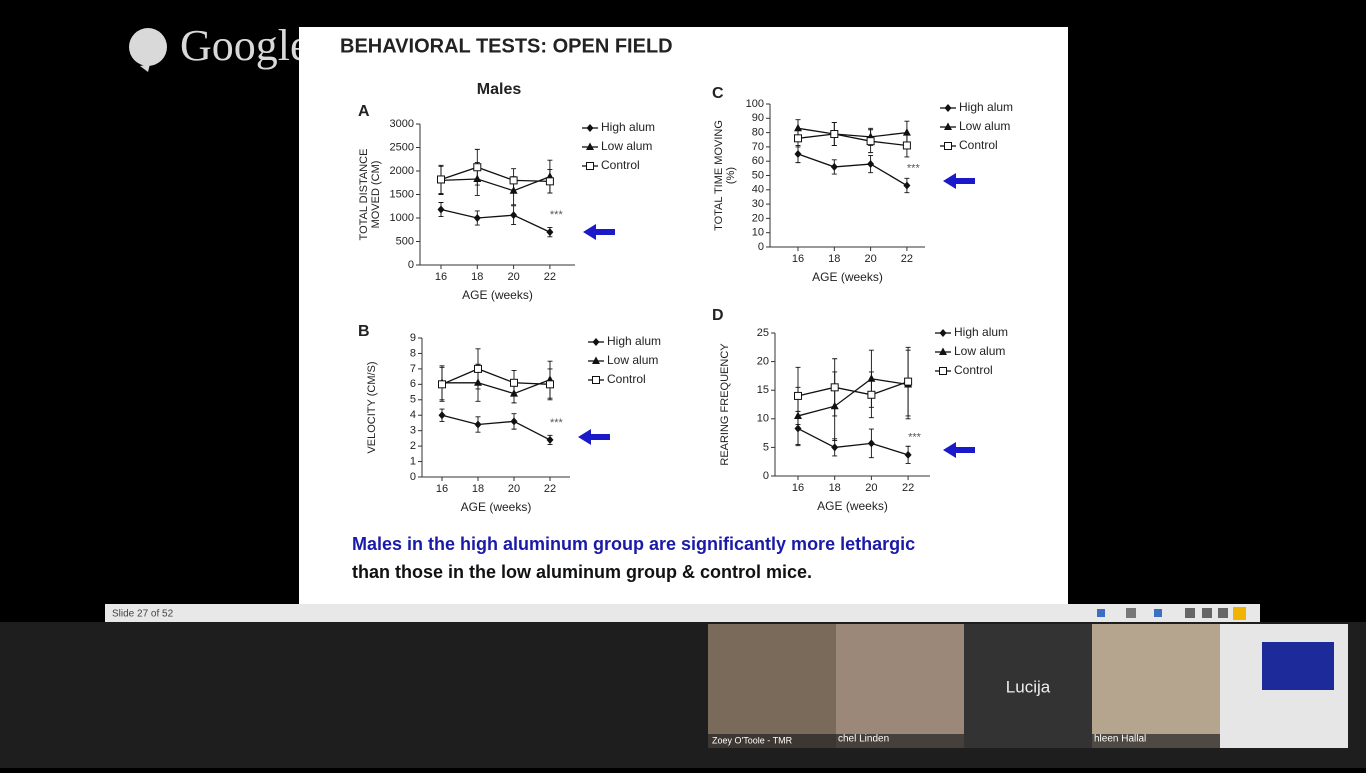 The height and width of the screenshot is (773, 1366). Describe the element at coordinates (413, 384) in the screenshot. I see `y-tick-label: 6` at that location.